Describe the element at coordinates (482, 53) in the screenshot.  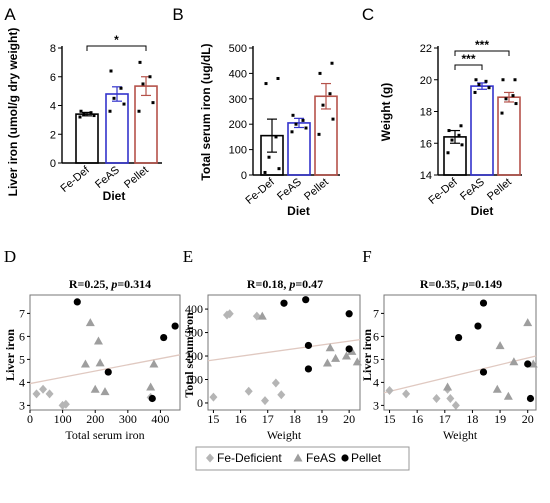
I see `significance-bracket` at that location.